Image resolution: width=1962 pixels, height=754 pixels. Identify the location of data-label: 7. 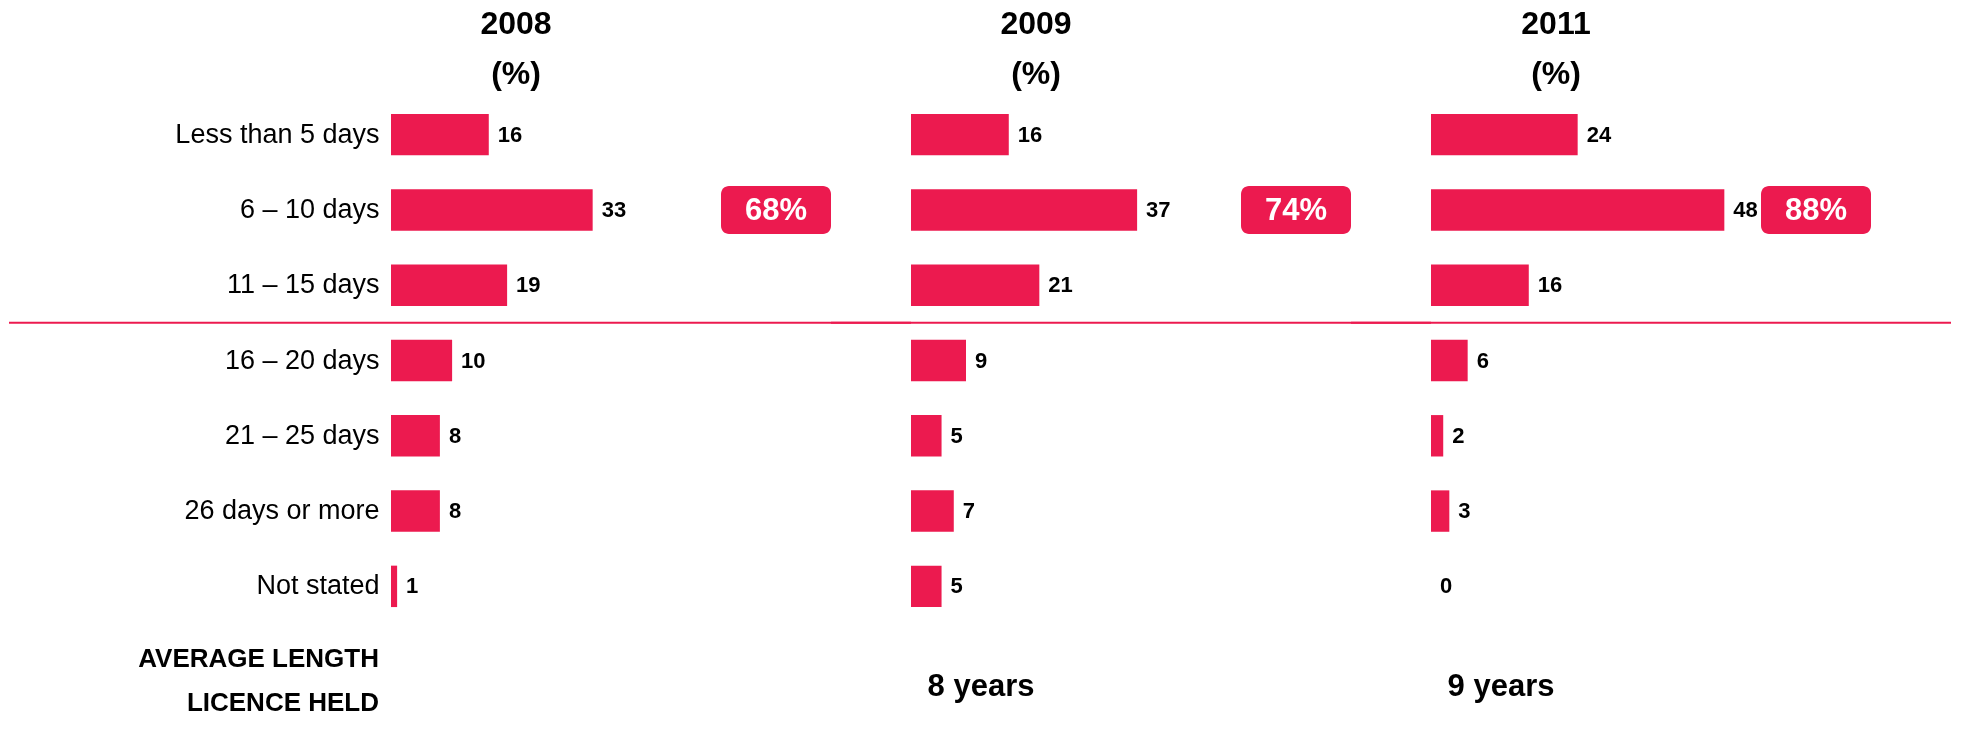
(969, 511).